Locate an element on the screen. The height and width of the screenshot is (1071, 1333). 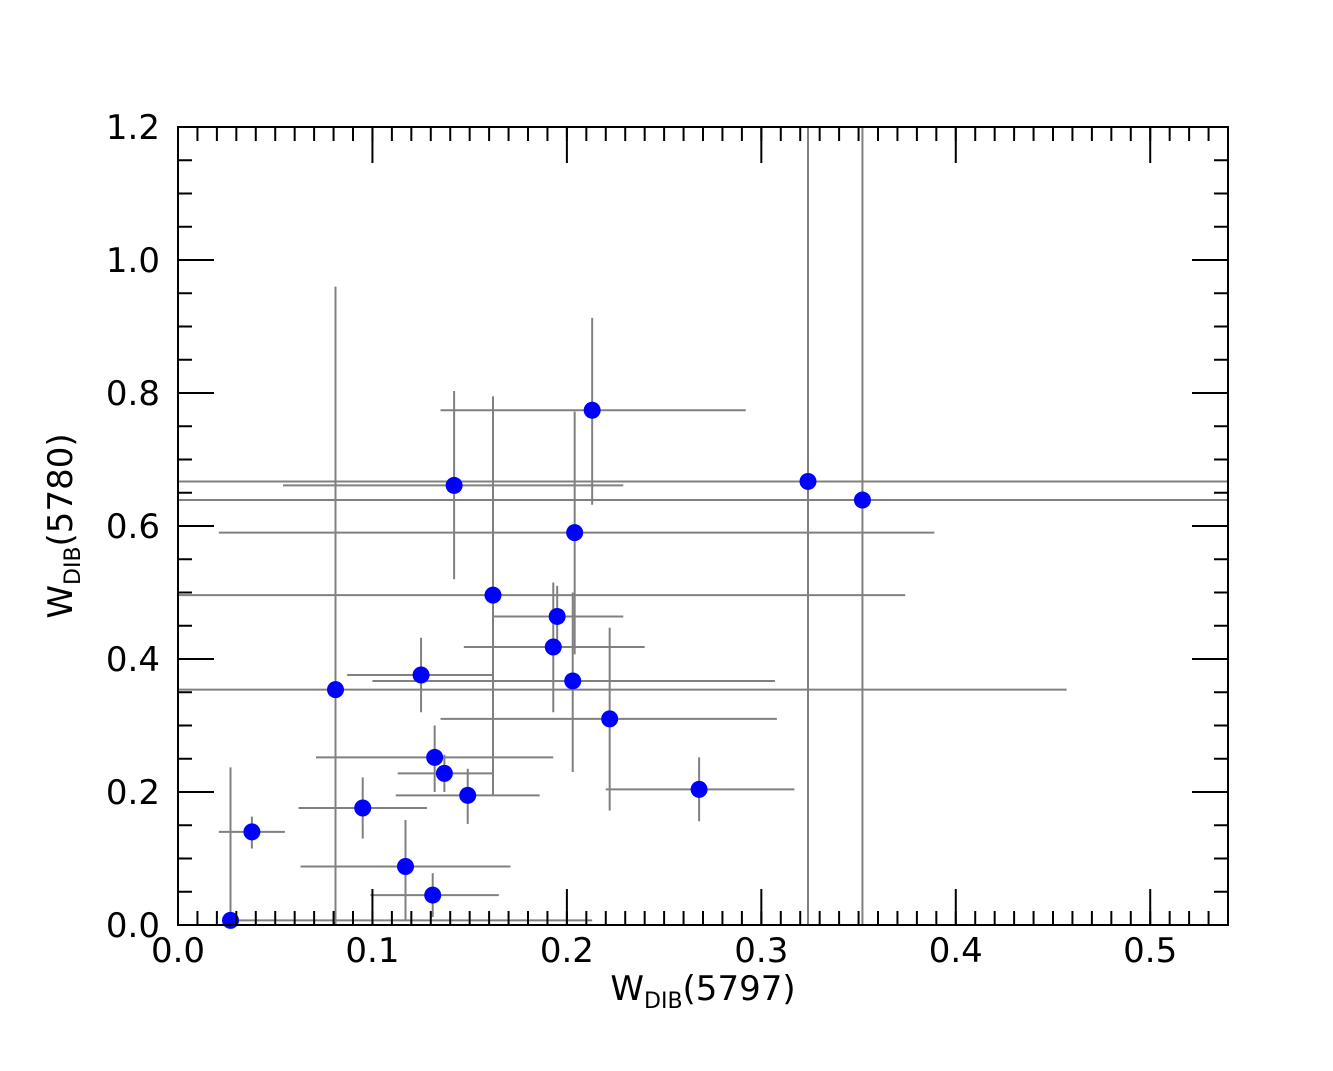
y-tick-label: 0.6 is located at coordinates (133, 527).